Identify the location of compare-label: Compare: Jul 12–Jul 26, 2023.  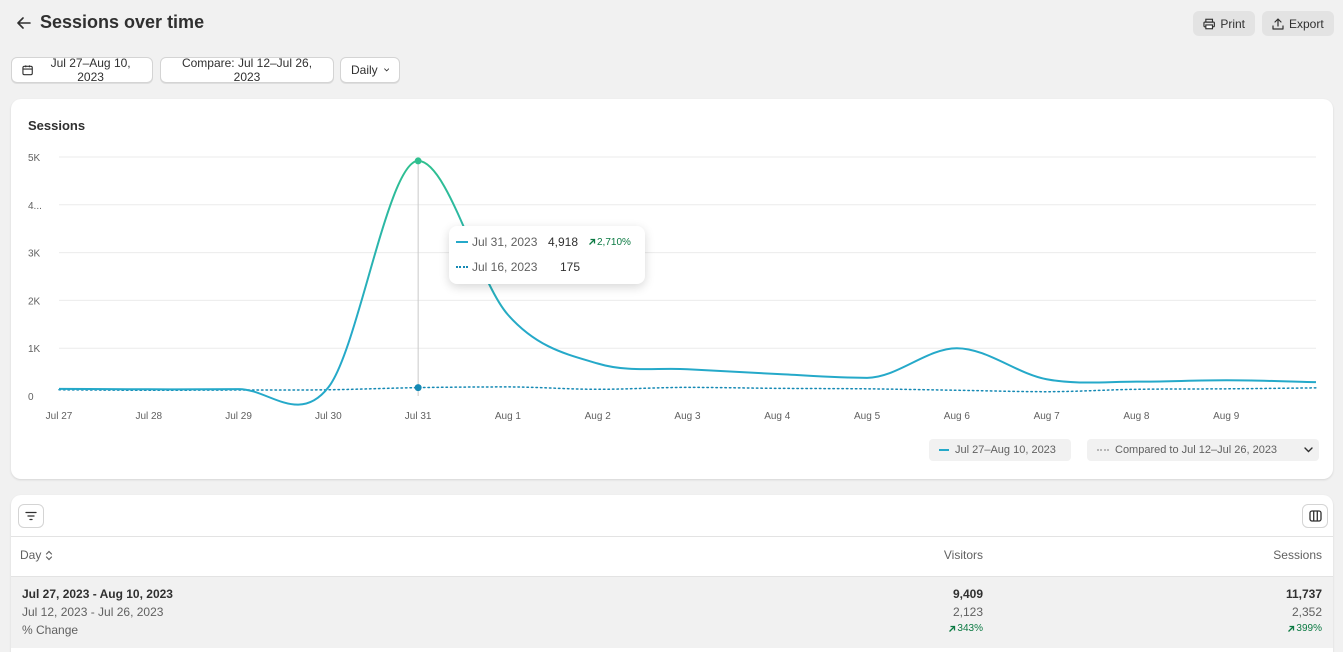
(247, 70).